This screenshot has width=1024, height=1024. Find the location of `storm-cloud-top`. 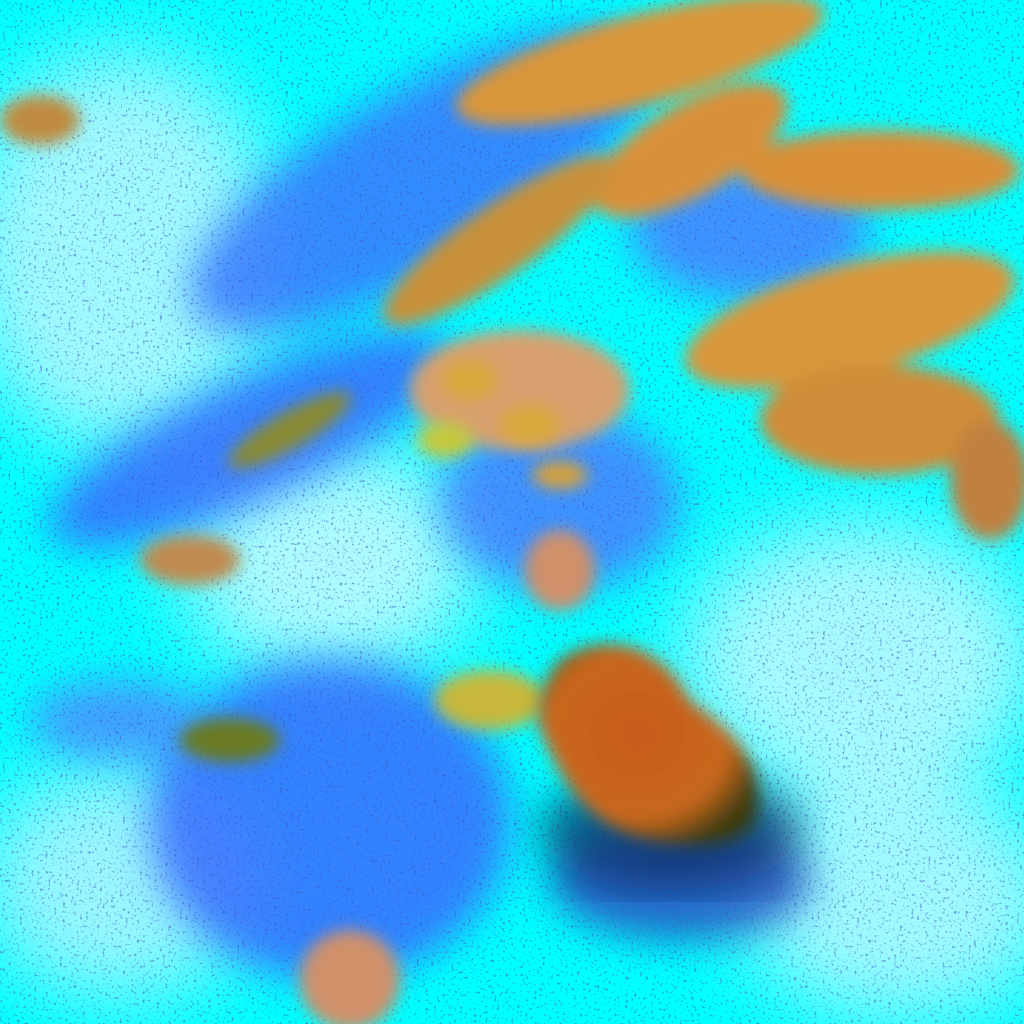

storm-cloud-top is located at coordinates (648, 744).